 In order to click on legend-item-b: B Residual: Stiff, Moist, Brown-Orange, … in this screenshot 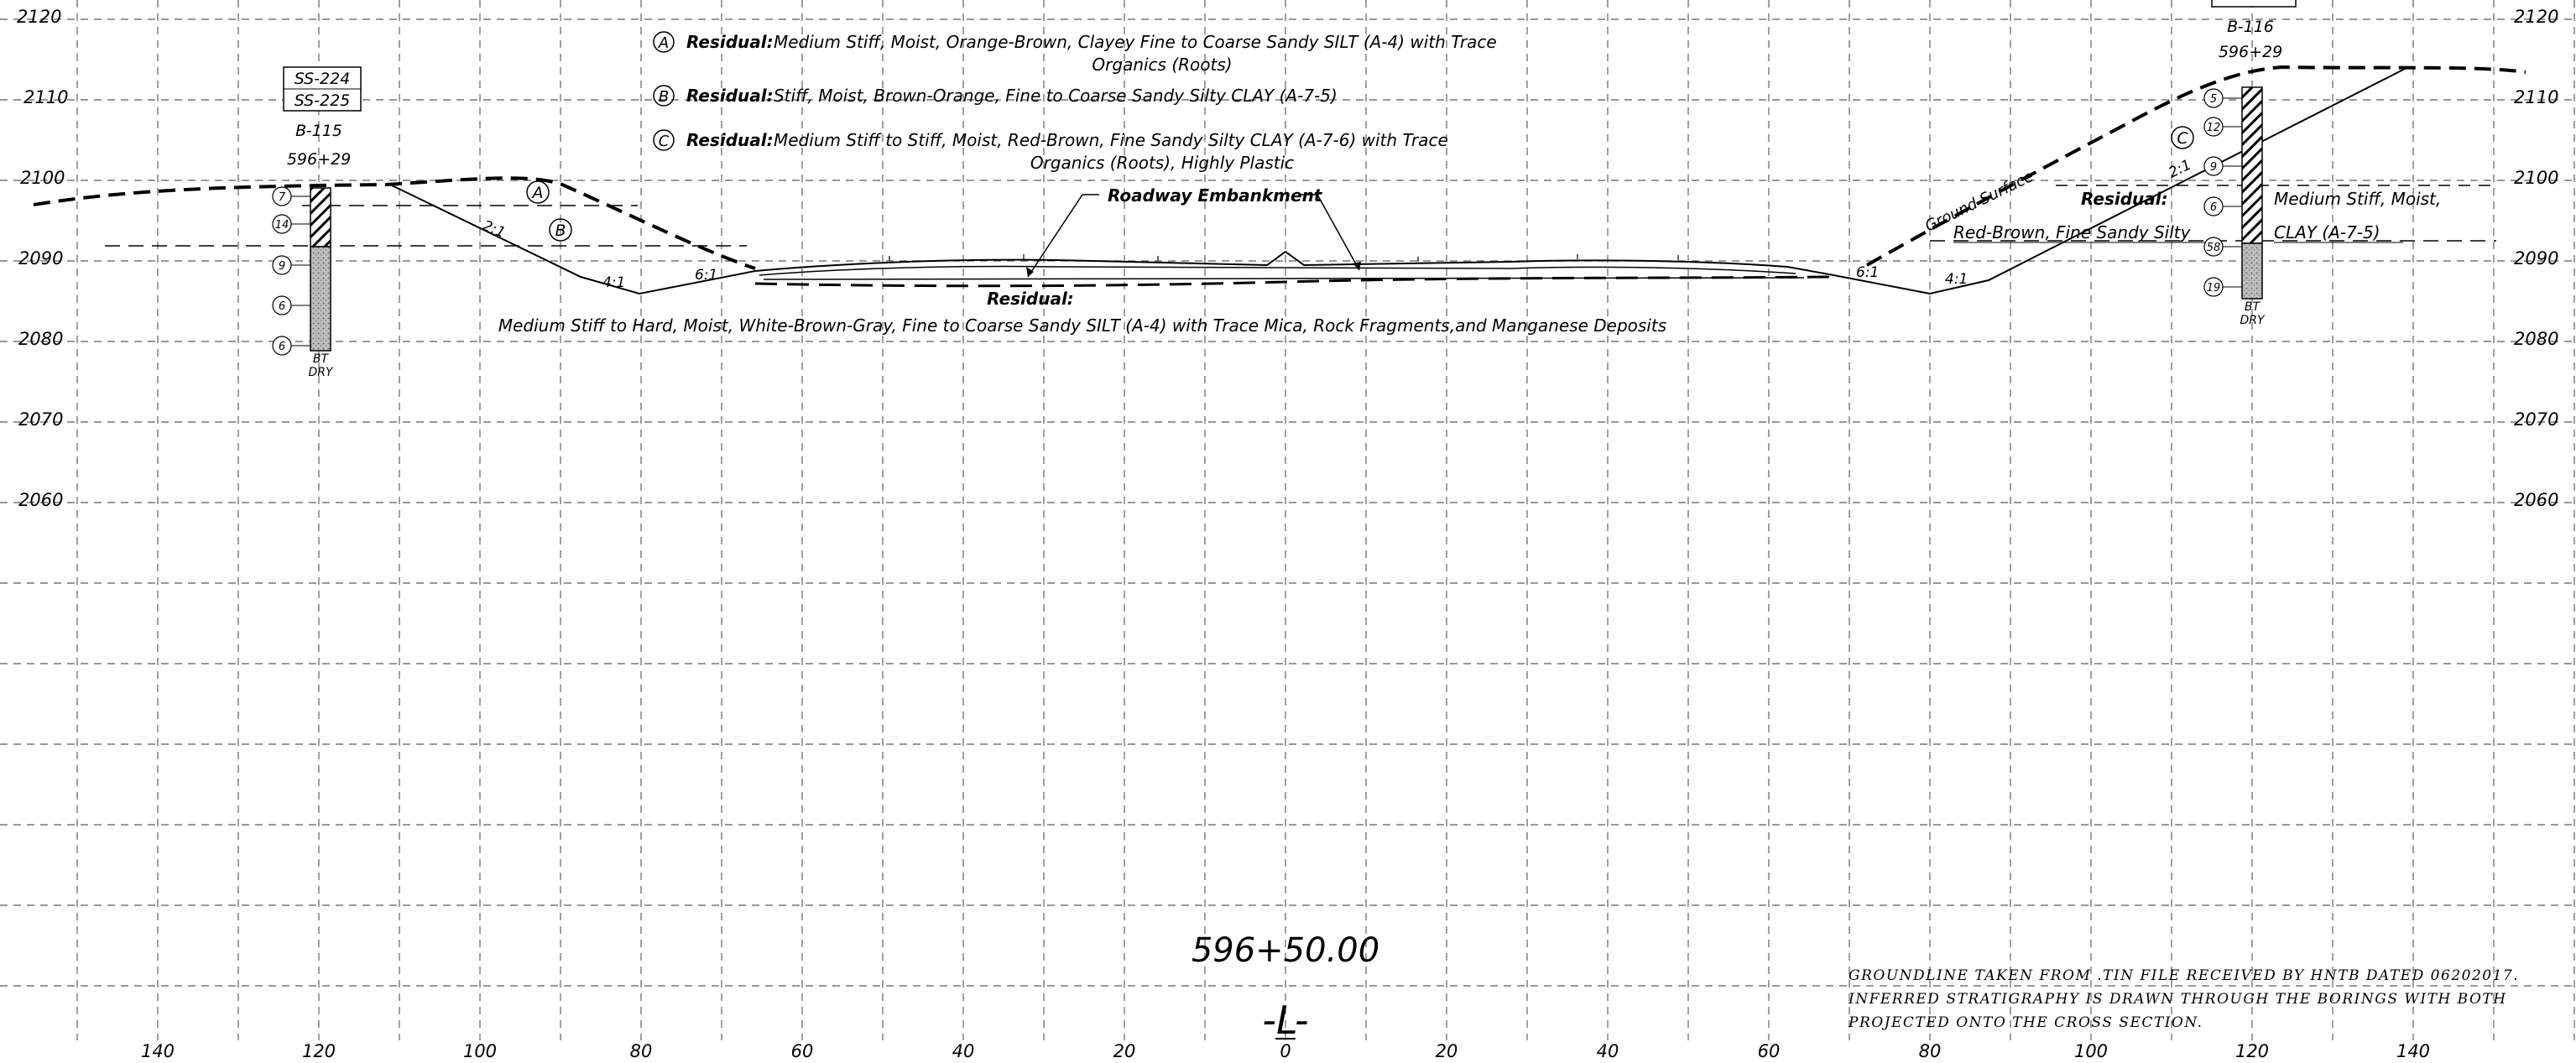, I will do `click(995, 96)`.